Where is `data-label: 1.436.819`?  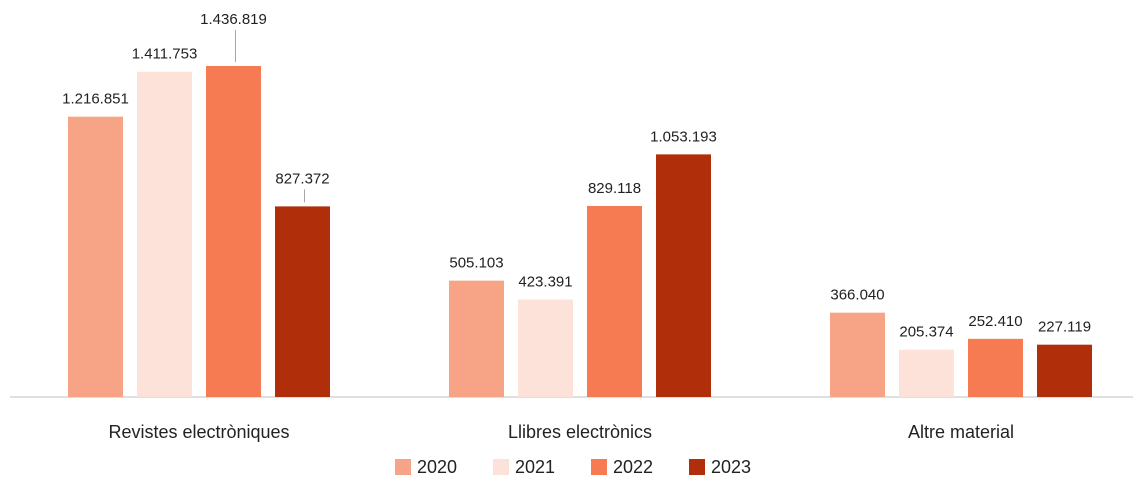
data-label: 1.436.819 is located at coordinates (233, 19).